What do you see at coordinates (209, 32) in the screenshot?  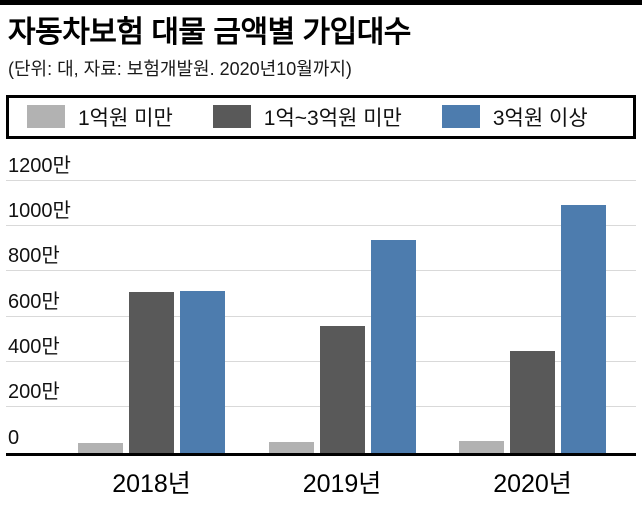 I see `chart-title: 자동차보험 대물 금액별 가입대수` at bounding box center [209, 32].